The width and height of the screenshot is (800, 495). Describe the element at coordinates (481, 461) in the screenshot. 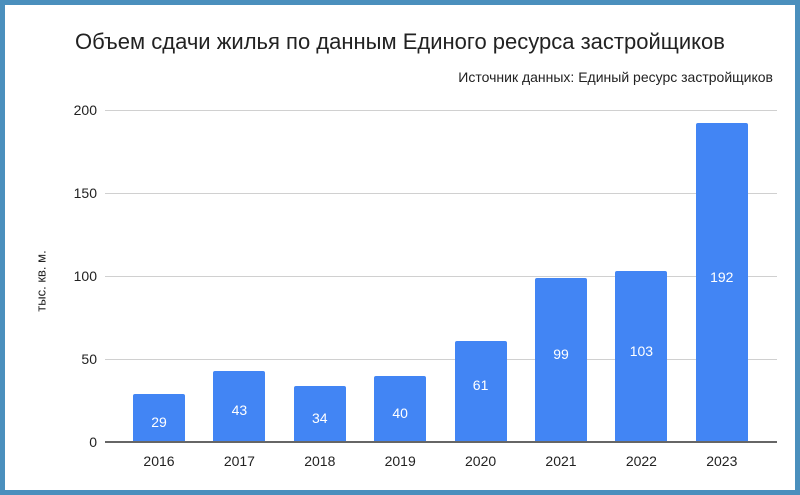

I see `x-tick-label: 2020` at that location.